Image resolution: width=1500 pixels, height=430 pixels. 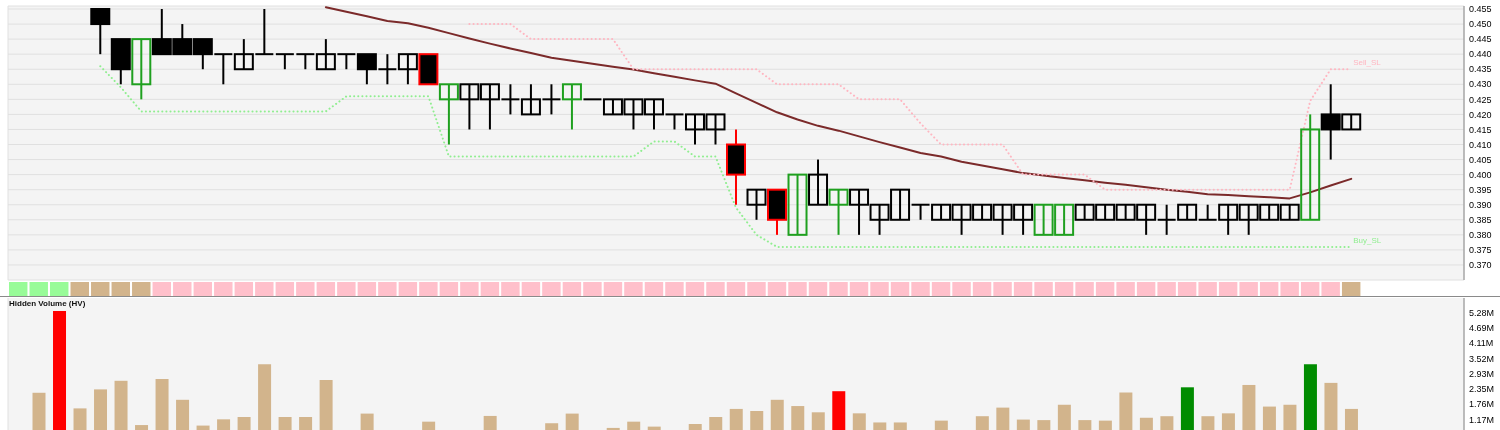 I want to click on series-label: Buy_SL, so click(x=1367, y=240).